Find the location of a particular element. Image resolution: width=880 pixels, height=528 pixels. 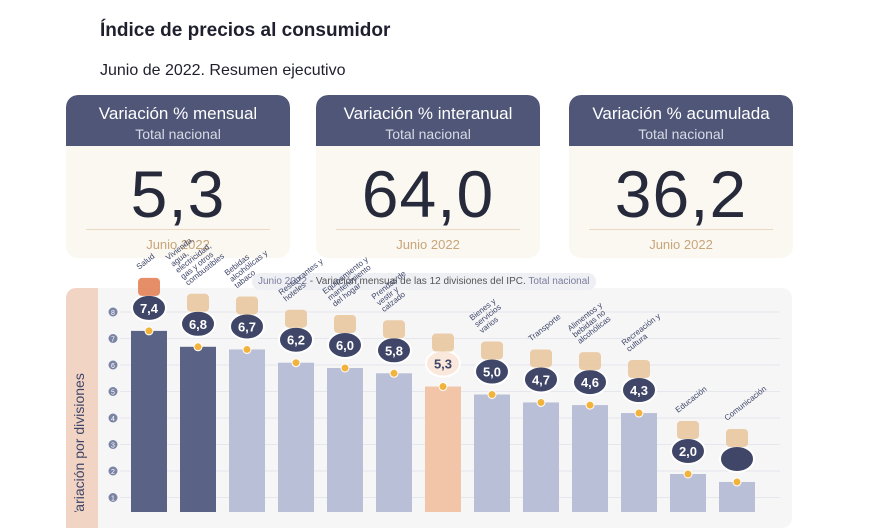

card-header: Variación % interanual Total nacional is located at coordinates (428, 120).